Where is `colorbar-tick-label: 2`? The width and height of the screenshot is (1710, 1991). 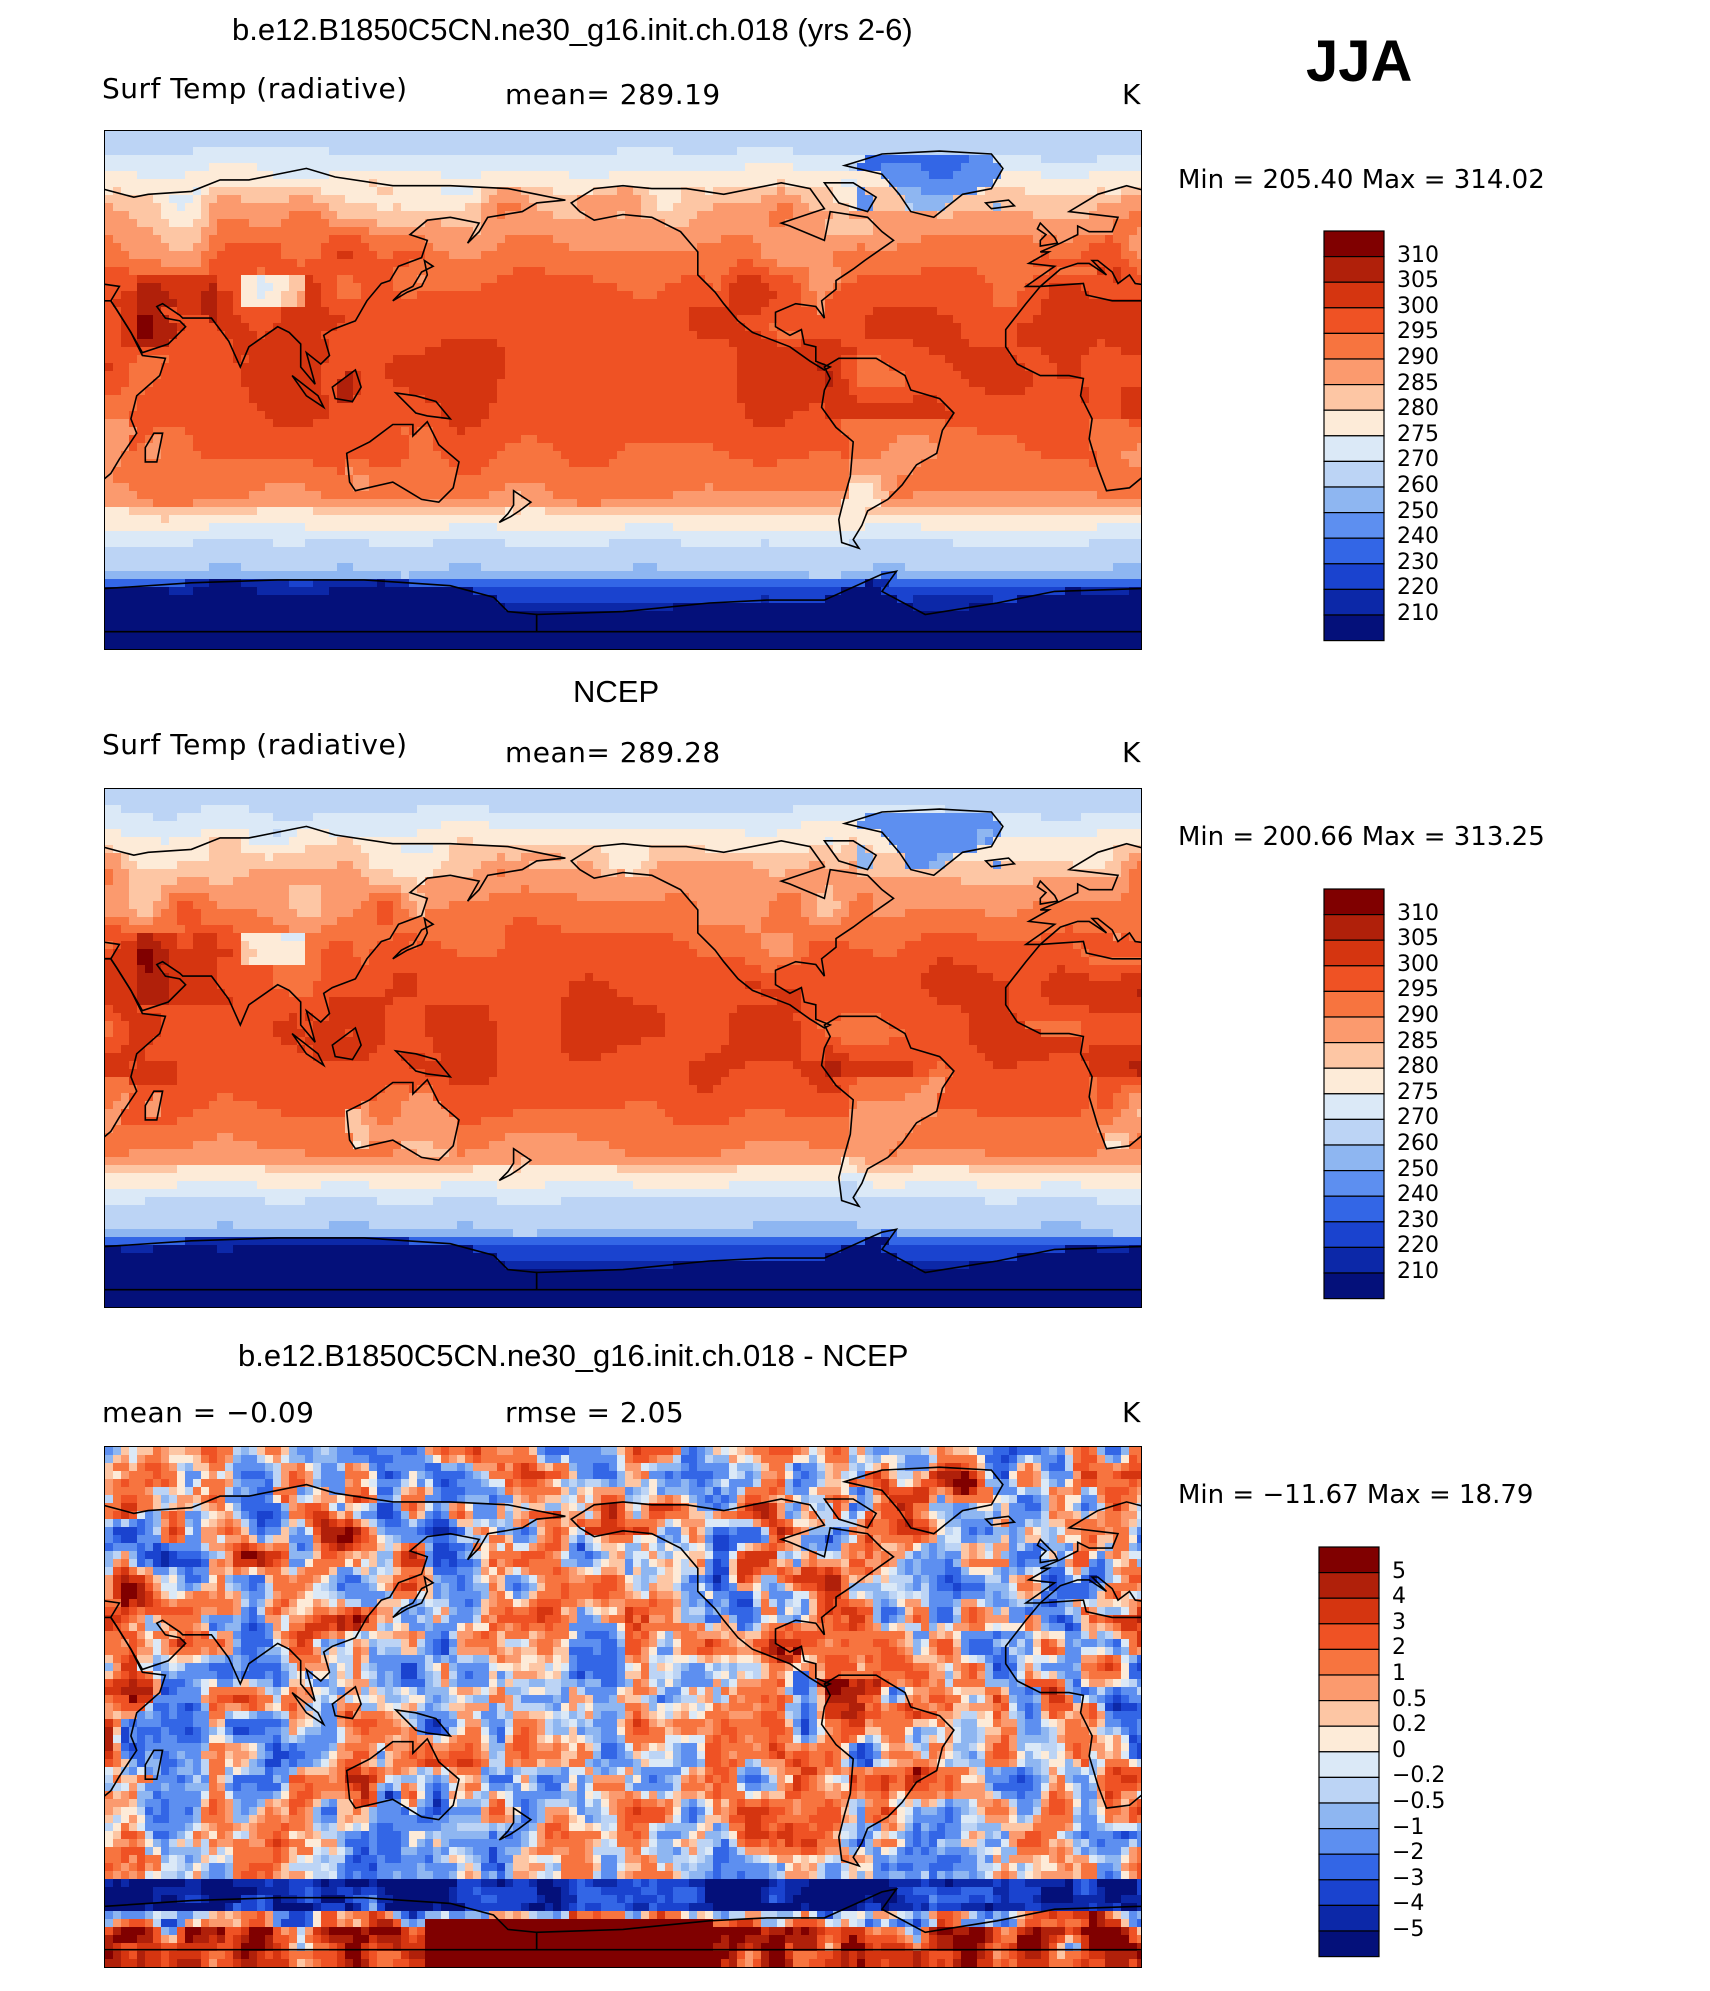 colorbar-tick-label: 2 is located at coordinates (1399, 1648).